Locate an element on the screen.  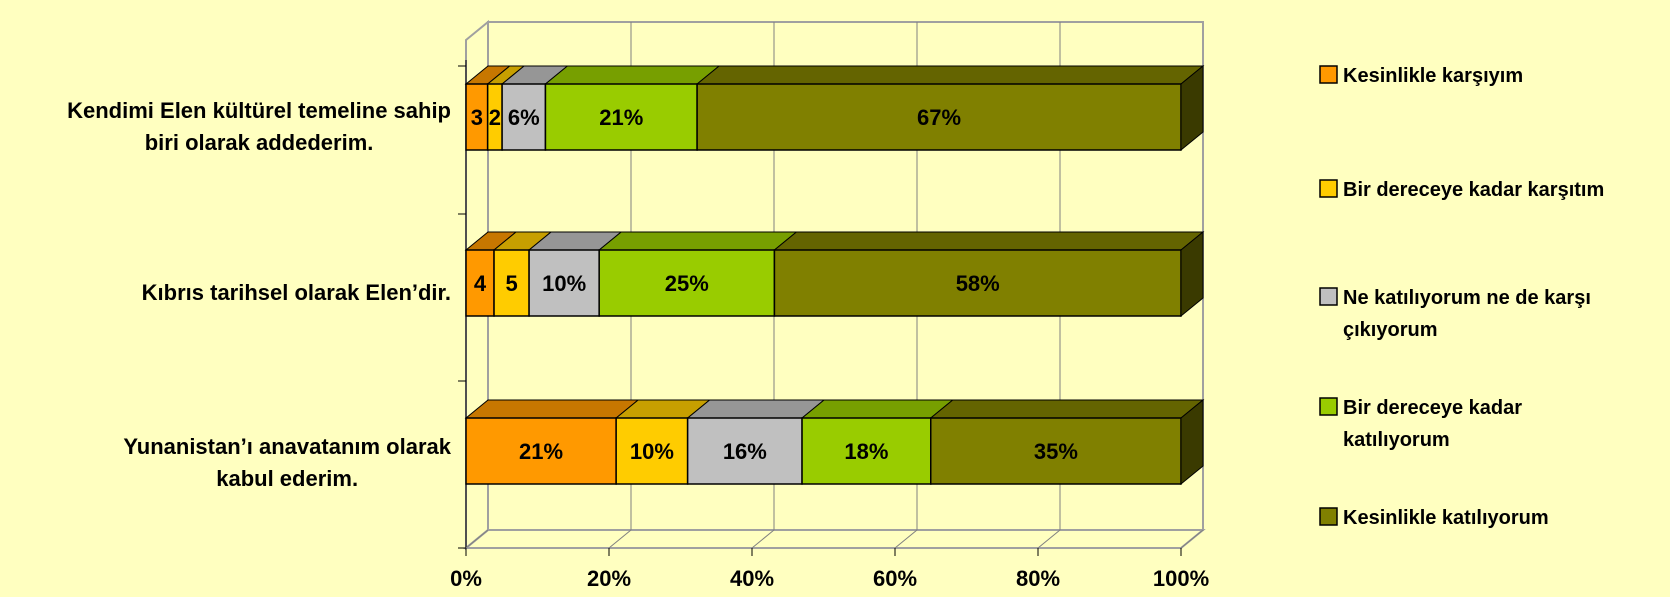
legend-label: Bir dereceye kadar is located at coordinates (1432, 408).